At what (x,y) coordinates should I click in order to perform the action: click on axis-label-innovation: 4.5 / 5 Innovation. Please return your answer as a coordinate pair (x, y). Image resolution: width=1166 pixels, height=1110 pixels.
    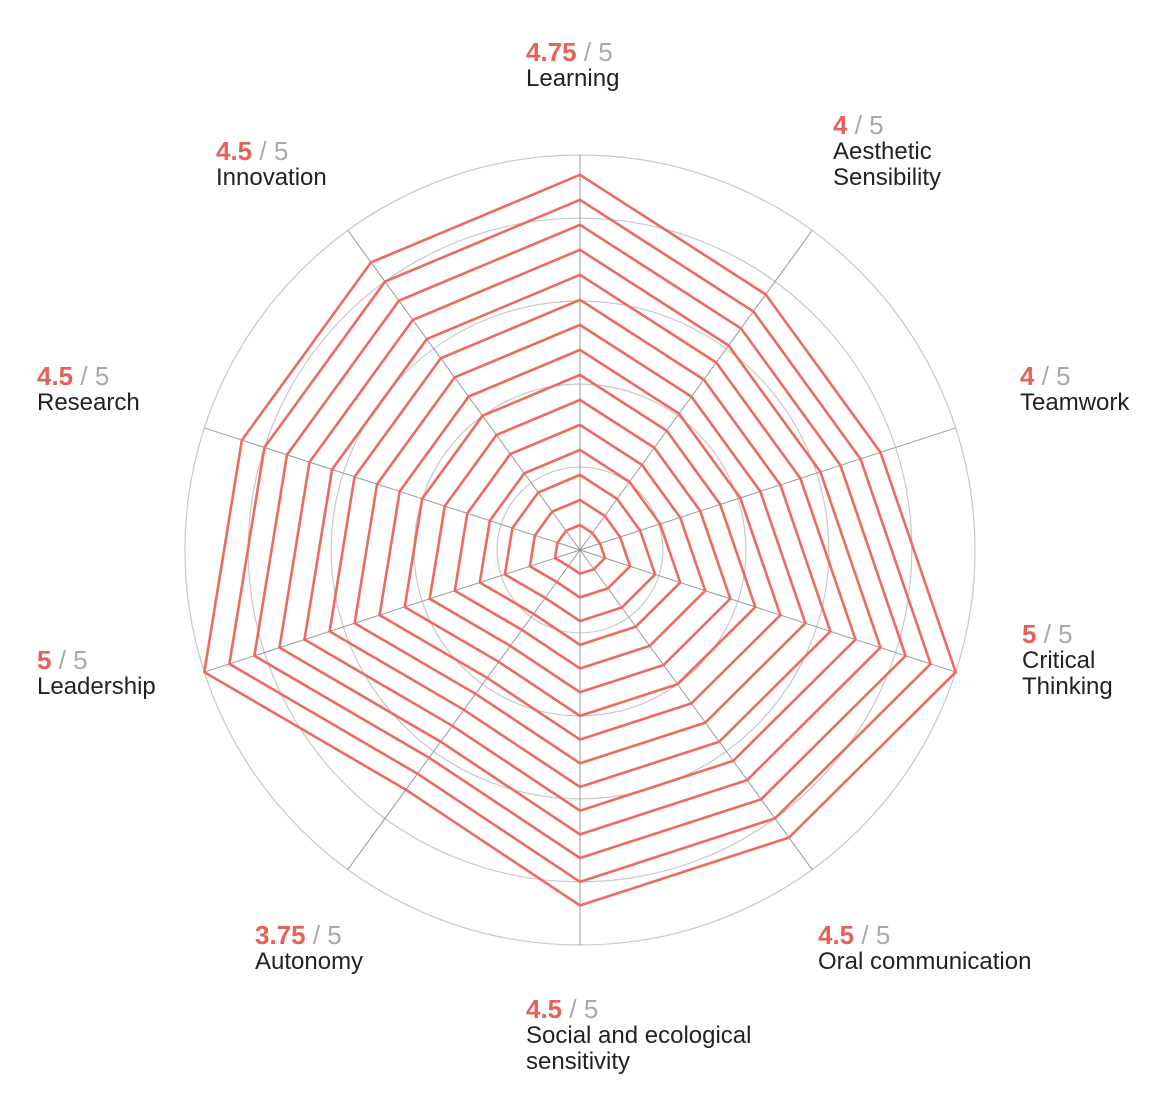
    Looking at the image, I should click on (271, 164).